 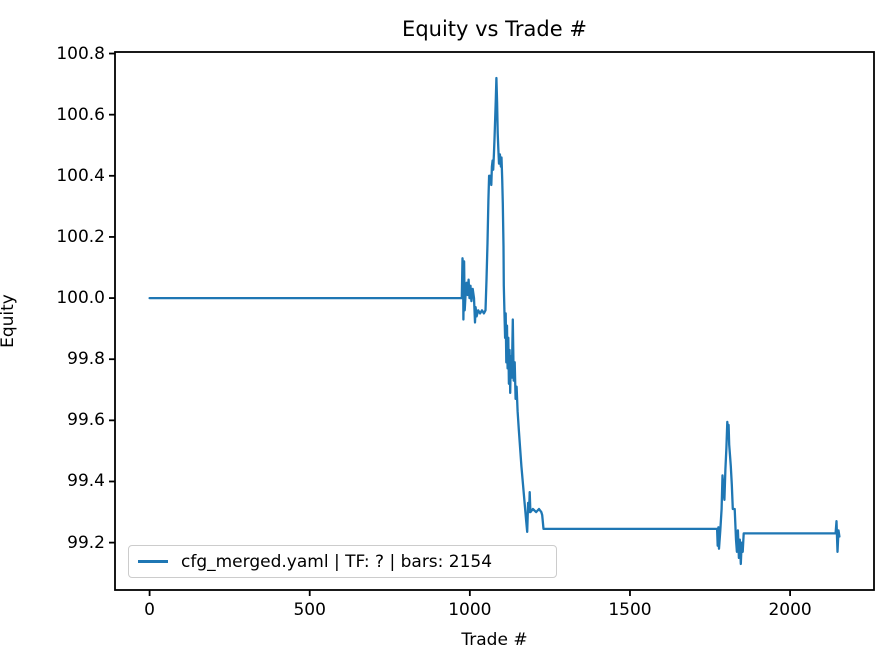 I want to click on x-tick-label: 500, so click(x=309, y=610).